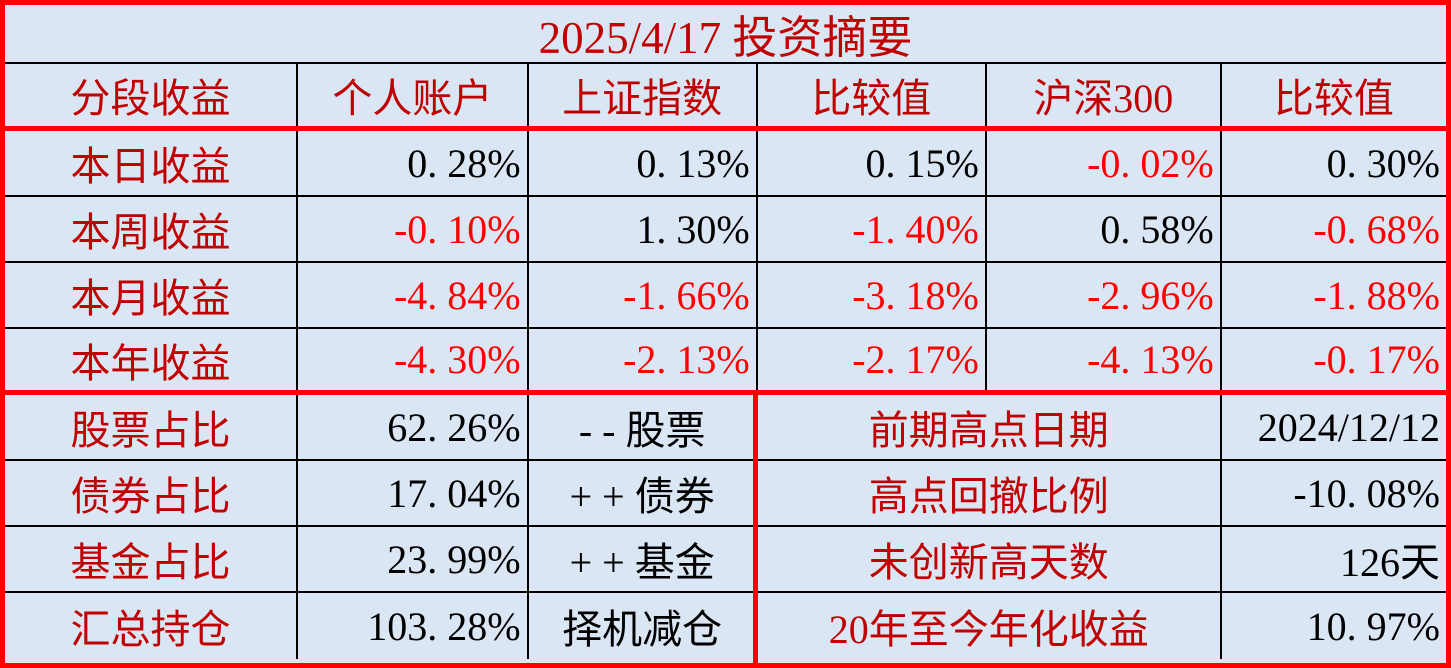 This screenshot has height=668, width=1451. I want to click on value-cell: 103. 28%, so click(411, 626).